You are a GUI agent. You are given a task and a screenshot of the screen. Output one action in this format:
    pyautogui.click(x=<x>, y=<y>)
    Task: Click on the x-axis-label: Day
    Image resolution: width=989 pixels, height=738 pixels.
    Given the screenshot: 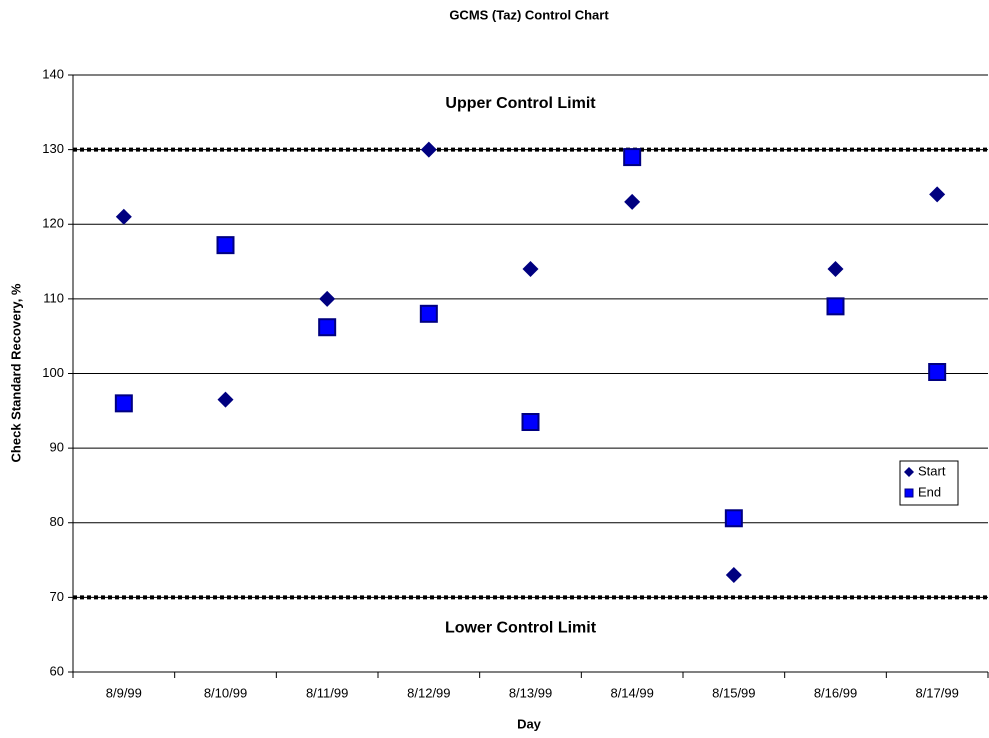 What is the action you would take?
    pyautogui.click(x=529, y=723)
    